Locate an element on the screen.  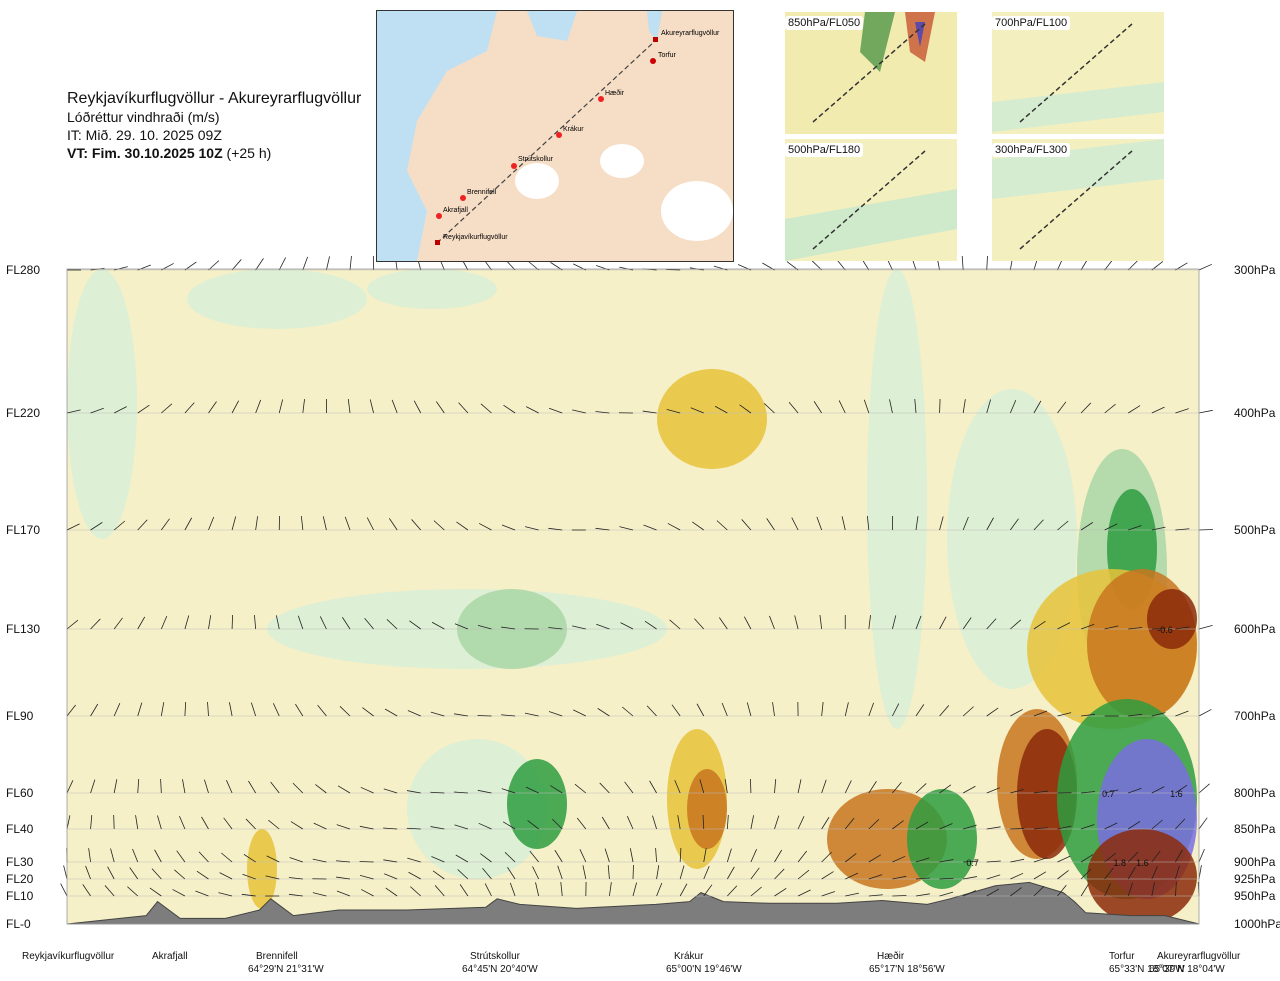
map-eyjafjordur is located at coordinates (654, 26).